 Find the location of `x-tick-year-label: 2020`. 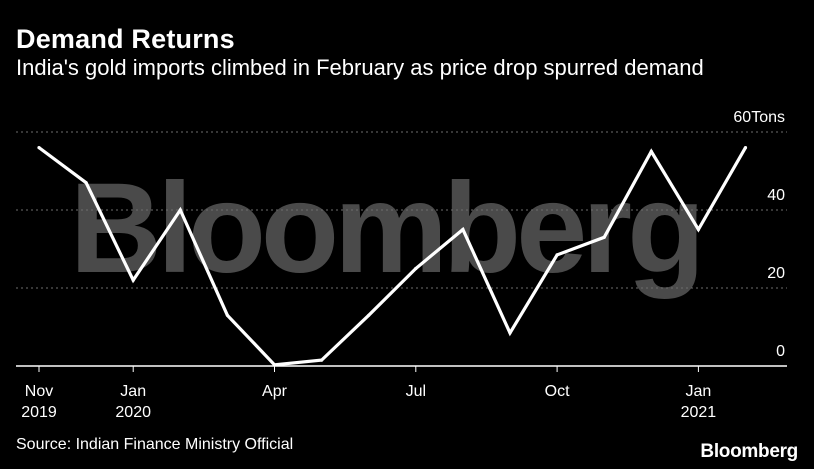

x-tick-year-label: 2020 is located at coordinates (133, 412).